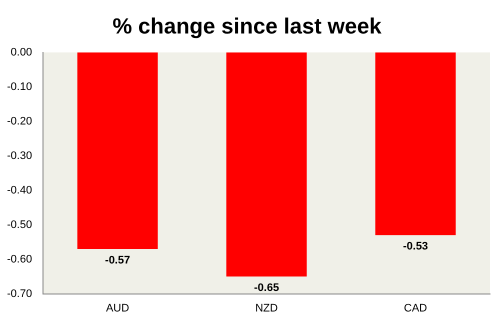  What do you see at coordinates (416, 308) in the screenshot?
I see `x-tick-label: CAD` at bounding box center [416, 308].